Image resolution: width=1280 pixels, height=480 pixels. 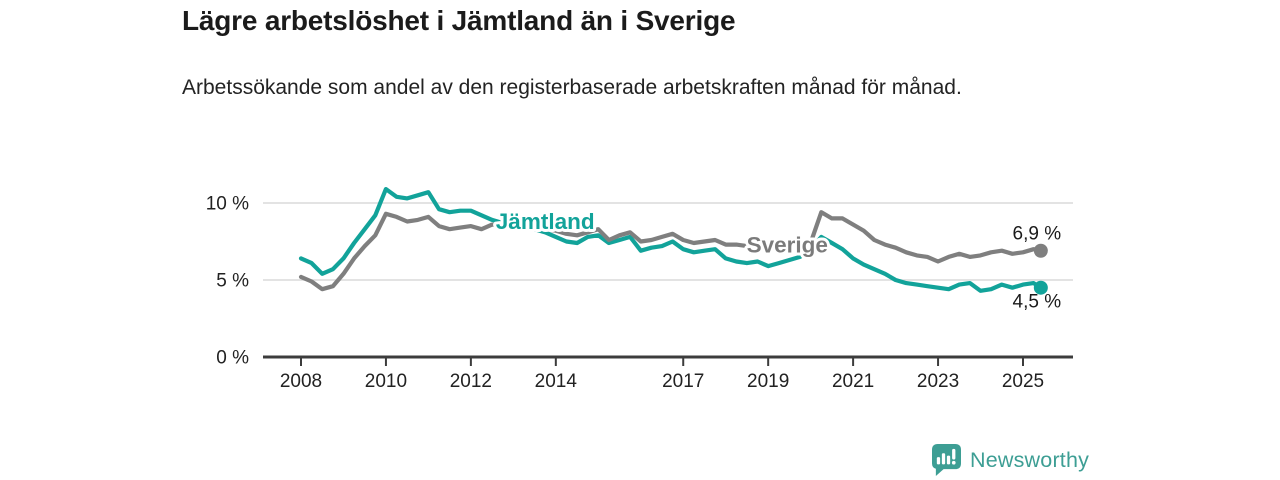 I want to click on end-dot-jämtland, so click(x=1040, y=287).